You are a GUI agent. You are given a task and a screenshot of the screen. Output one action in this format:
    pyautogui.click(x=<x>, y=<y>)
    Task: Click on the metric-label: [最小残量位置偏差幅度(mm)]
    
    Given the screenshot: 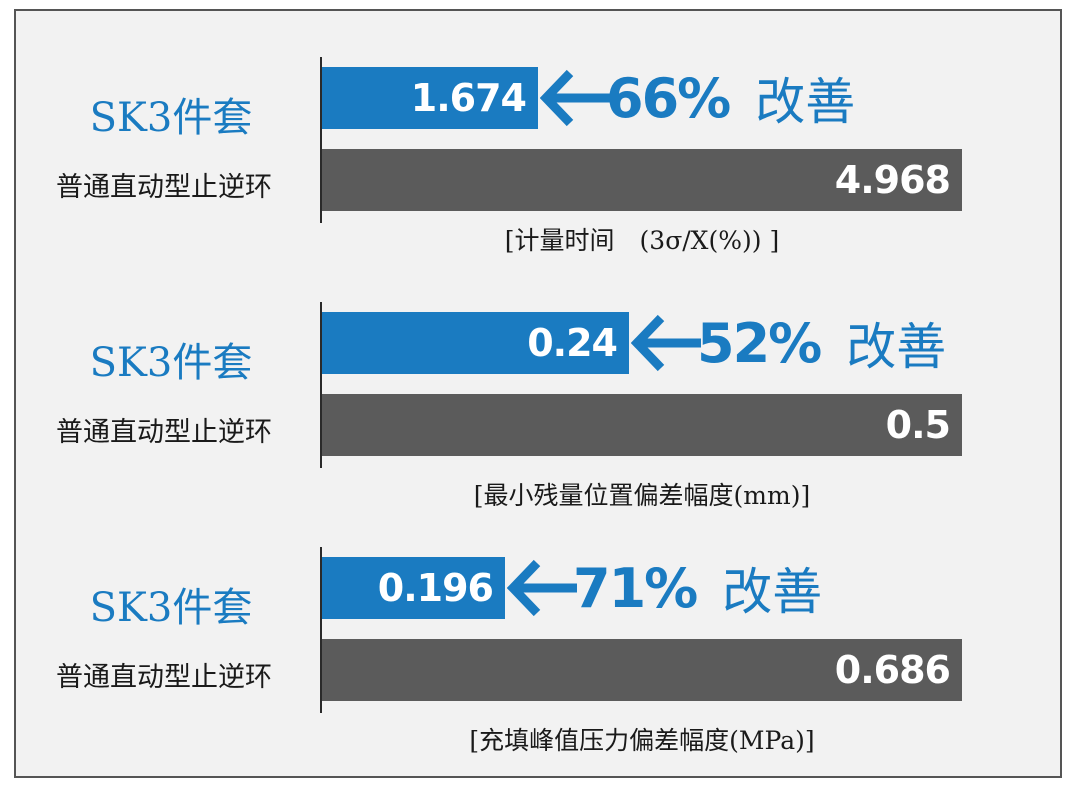 What is the action you would take?
    pyautogui.click(x=642, y=495)
    